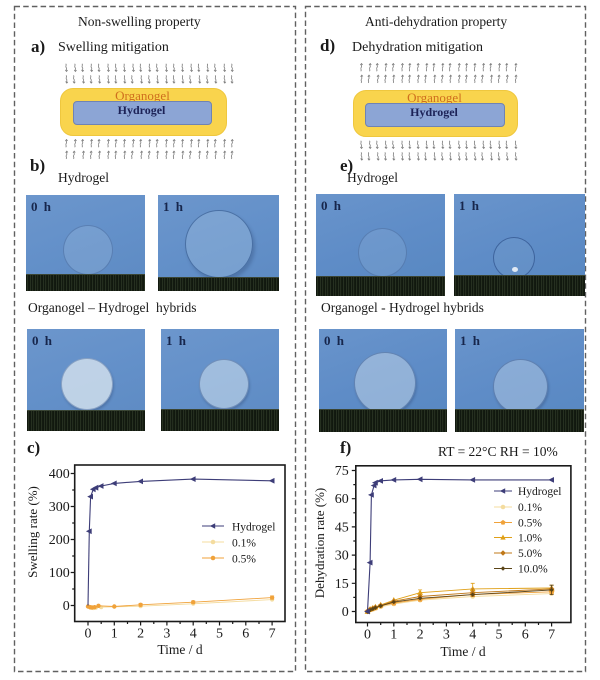 The width and height of the screenshot is (600, 680). I want to click on svg-text: 300, so click(59, 507).